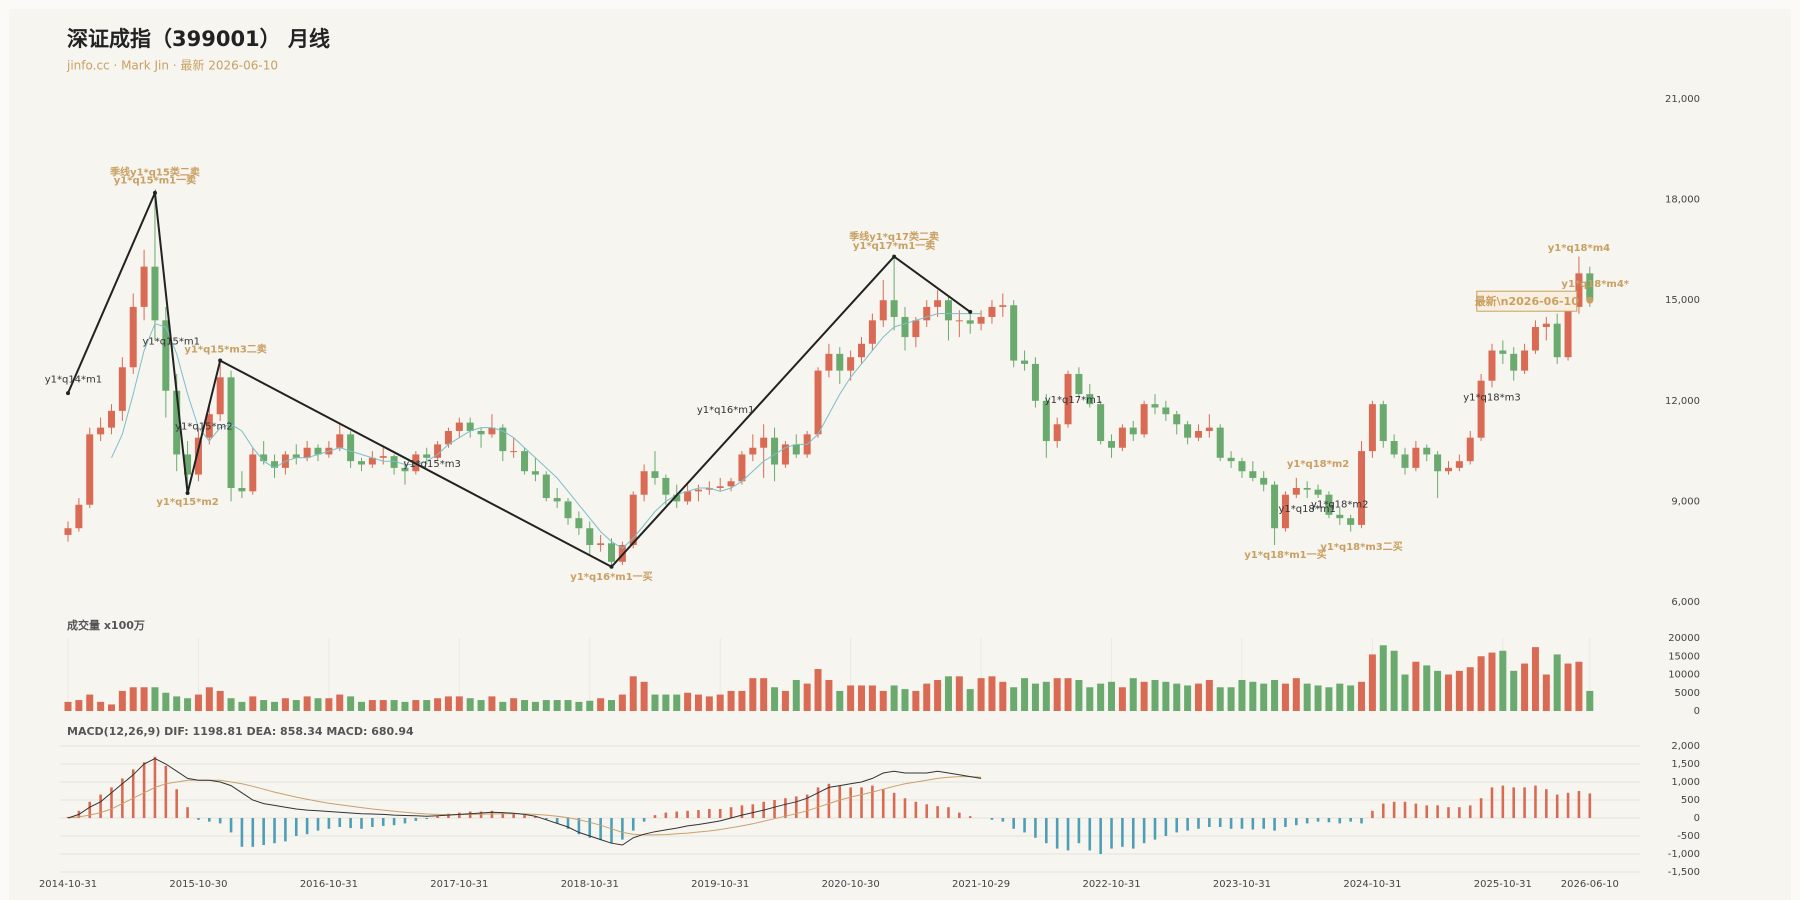 The width and height of the screenshot is (1800, 900). Describe the element at coordinates (1685, 501) in the screenshot. I see `y-tick-label: 9,000` at that location.